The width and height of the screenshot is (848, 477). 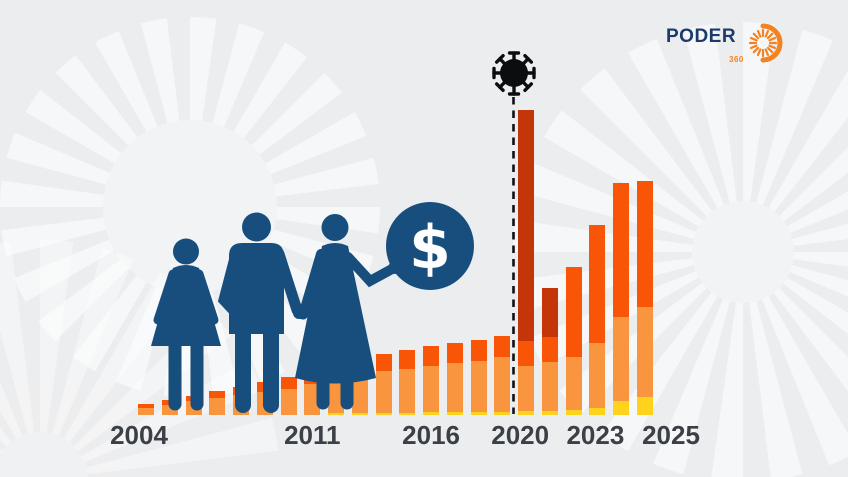 What do you see at coordinates (217, 406) in the screenshot?
I see `bar-2007-light-orange` at bounding box center [217, 406].